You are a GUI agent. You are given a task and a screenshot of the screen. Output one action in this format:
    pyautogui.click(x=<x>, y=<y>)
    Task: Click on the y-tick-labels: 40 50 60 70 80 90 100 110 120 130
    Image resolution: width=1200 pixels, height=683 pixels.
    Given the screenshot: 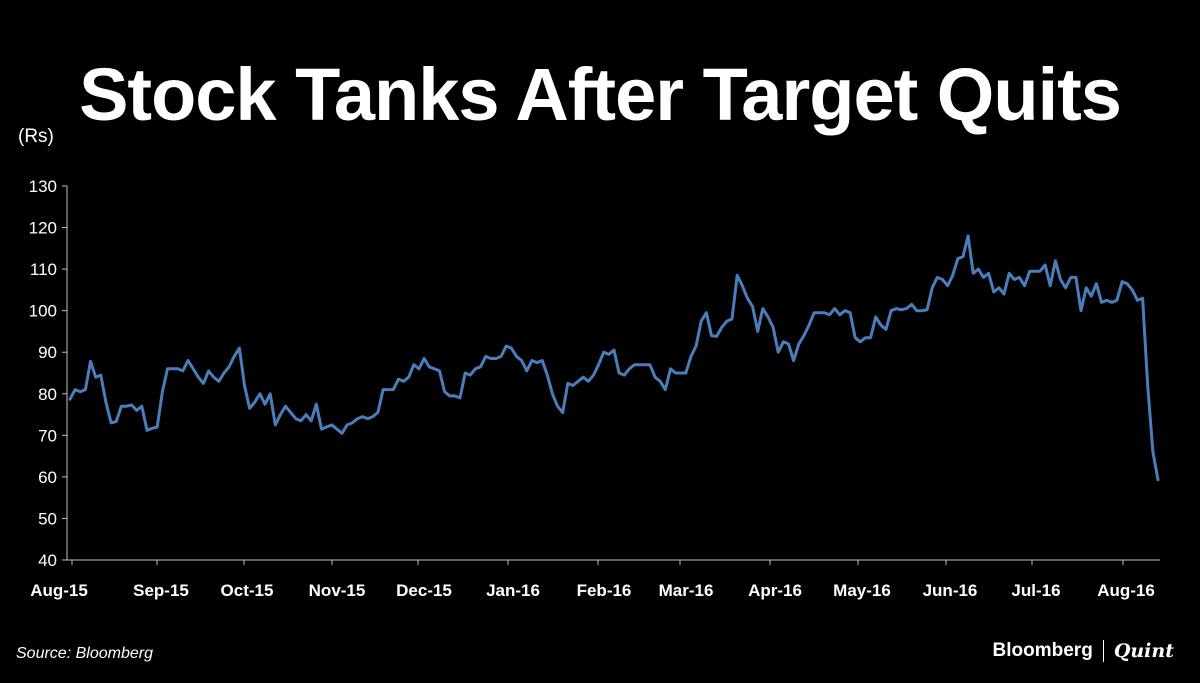 What is the action you would take?
    pyautogui.click(x=43, y=373)
    